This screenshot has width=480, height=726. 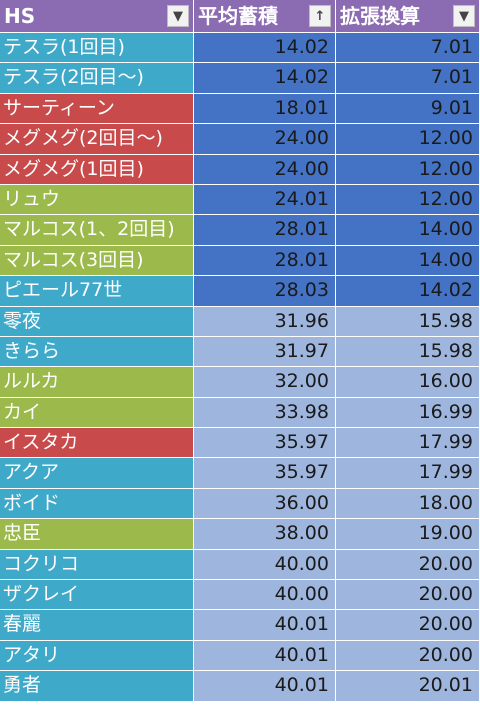 I want to click on hs-name-cell: テスラ(2回目～), so click(x=97, y=78).